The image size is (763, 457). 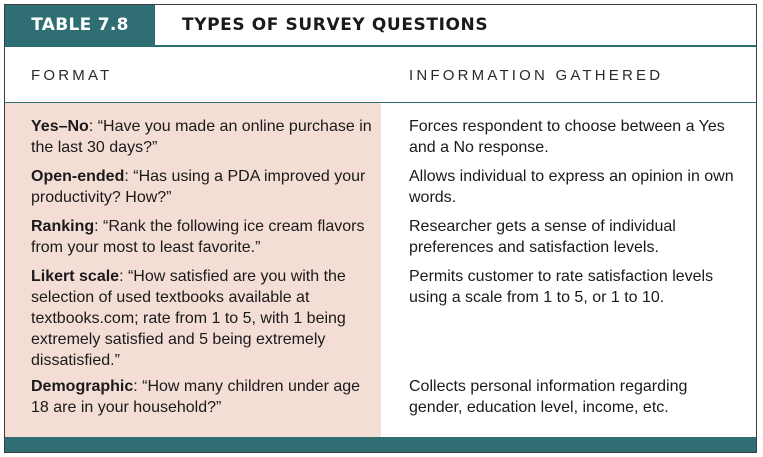 I want to click on column-header-information: INFORMATION GATHERED, so click(x=536, y=75).